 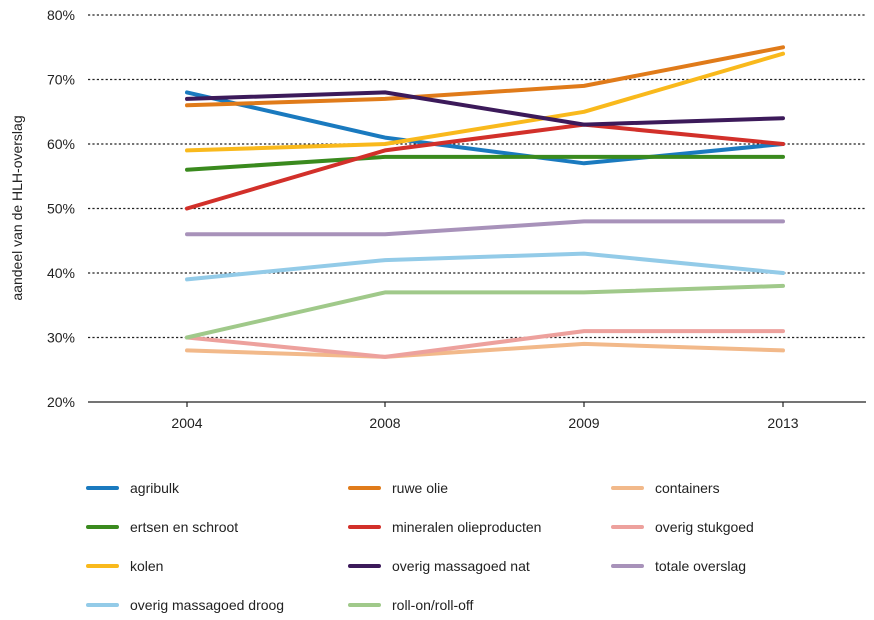 What do you see at coordinates (155, 488) in the screenshot?
I see `legend-label-agribulk: agribulk` at bounding box center [155, 488].